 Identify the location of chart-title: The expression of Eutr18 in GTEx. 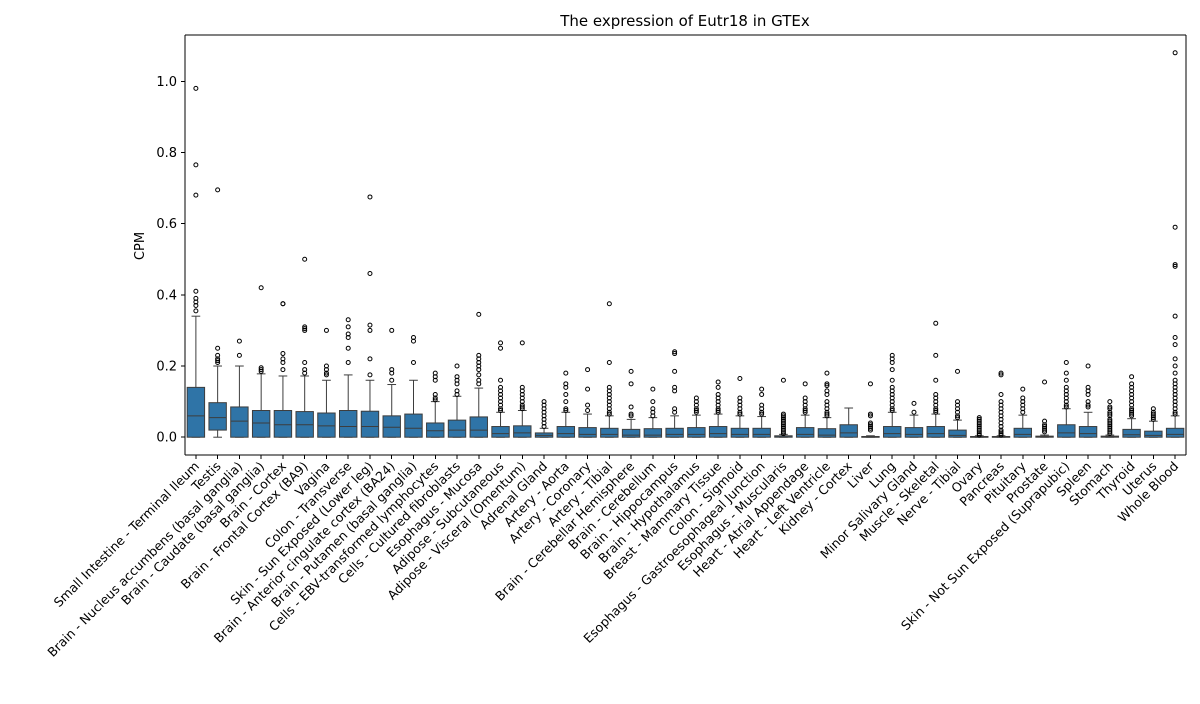
(684, 21).